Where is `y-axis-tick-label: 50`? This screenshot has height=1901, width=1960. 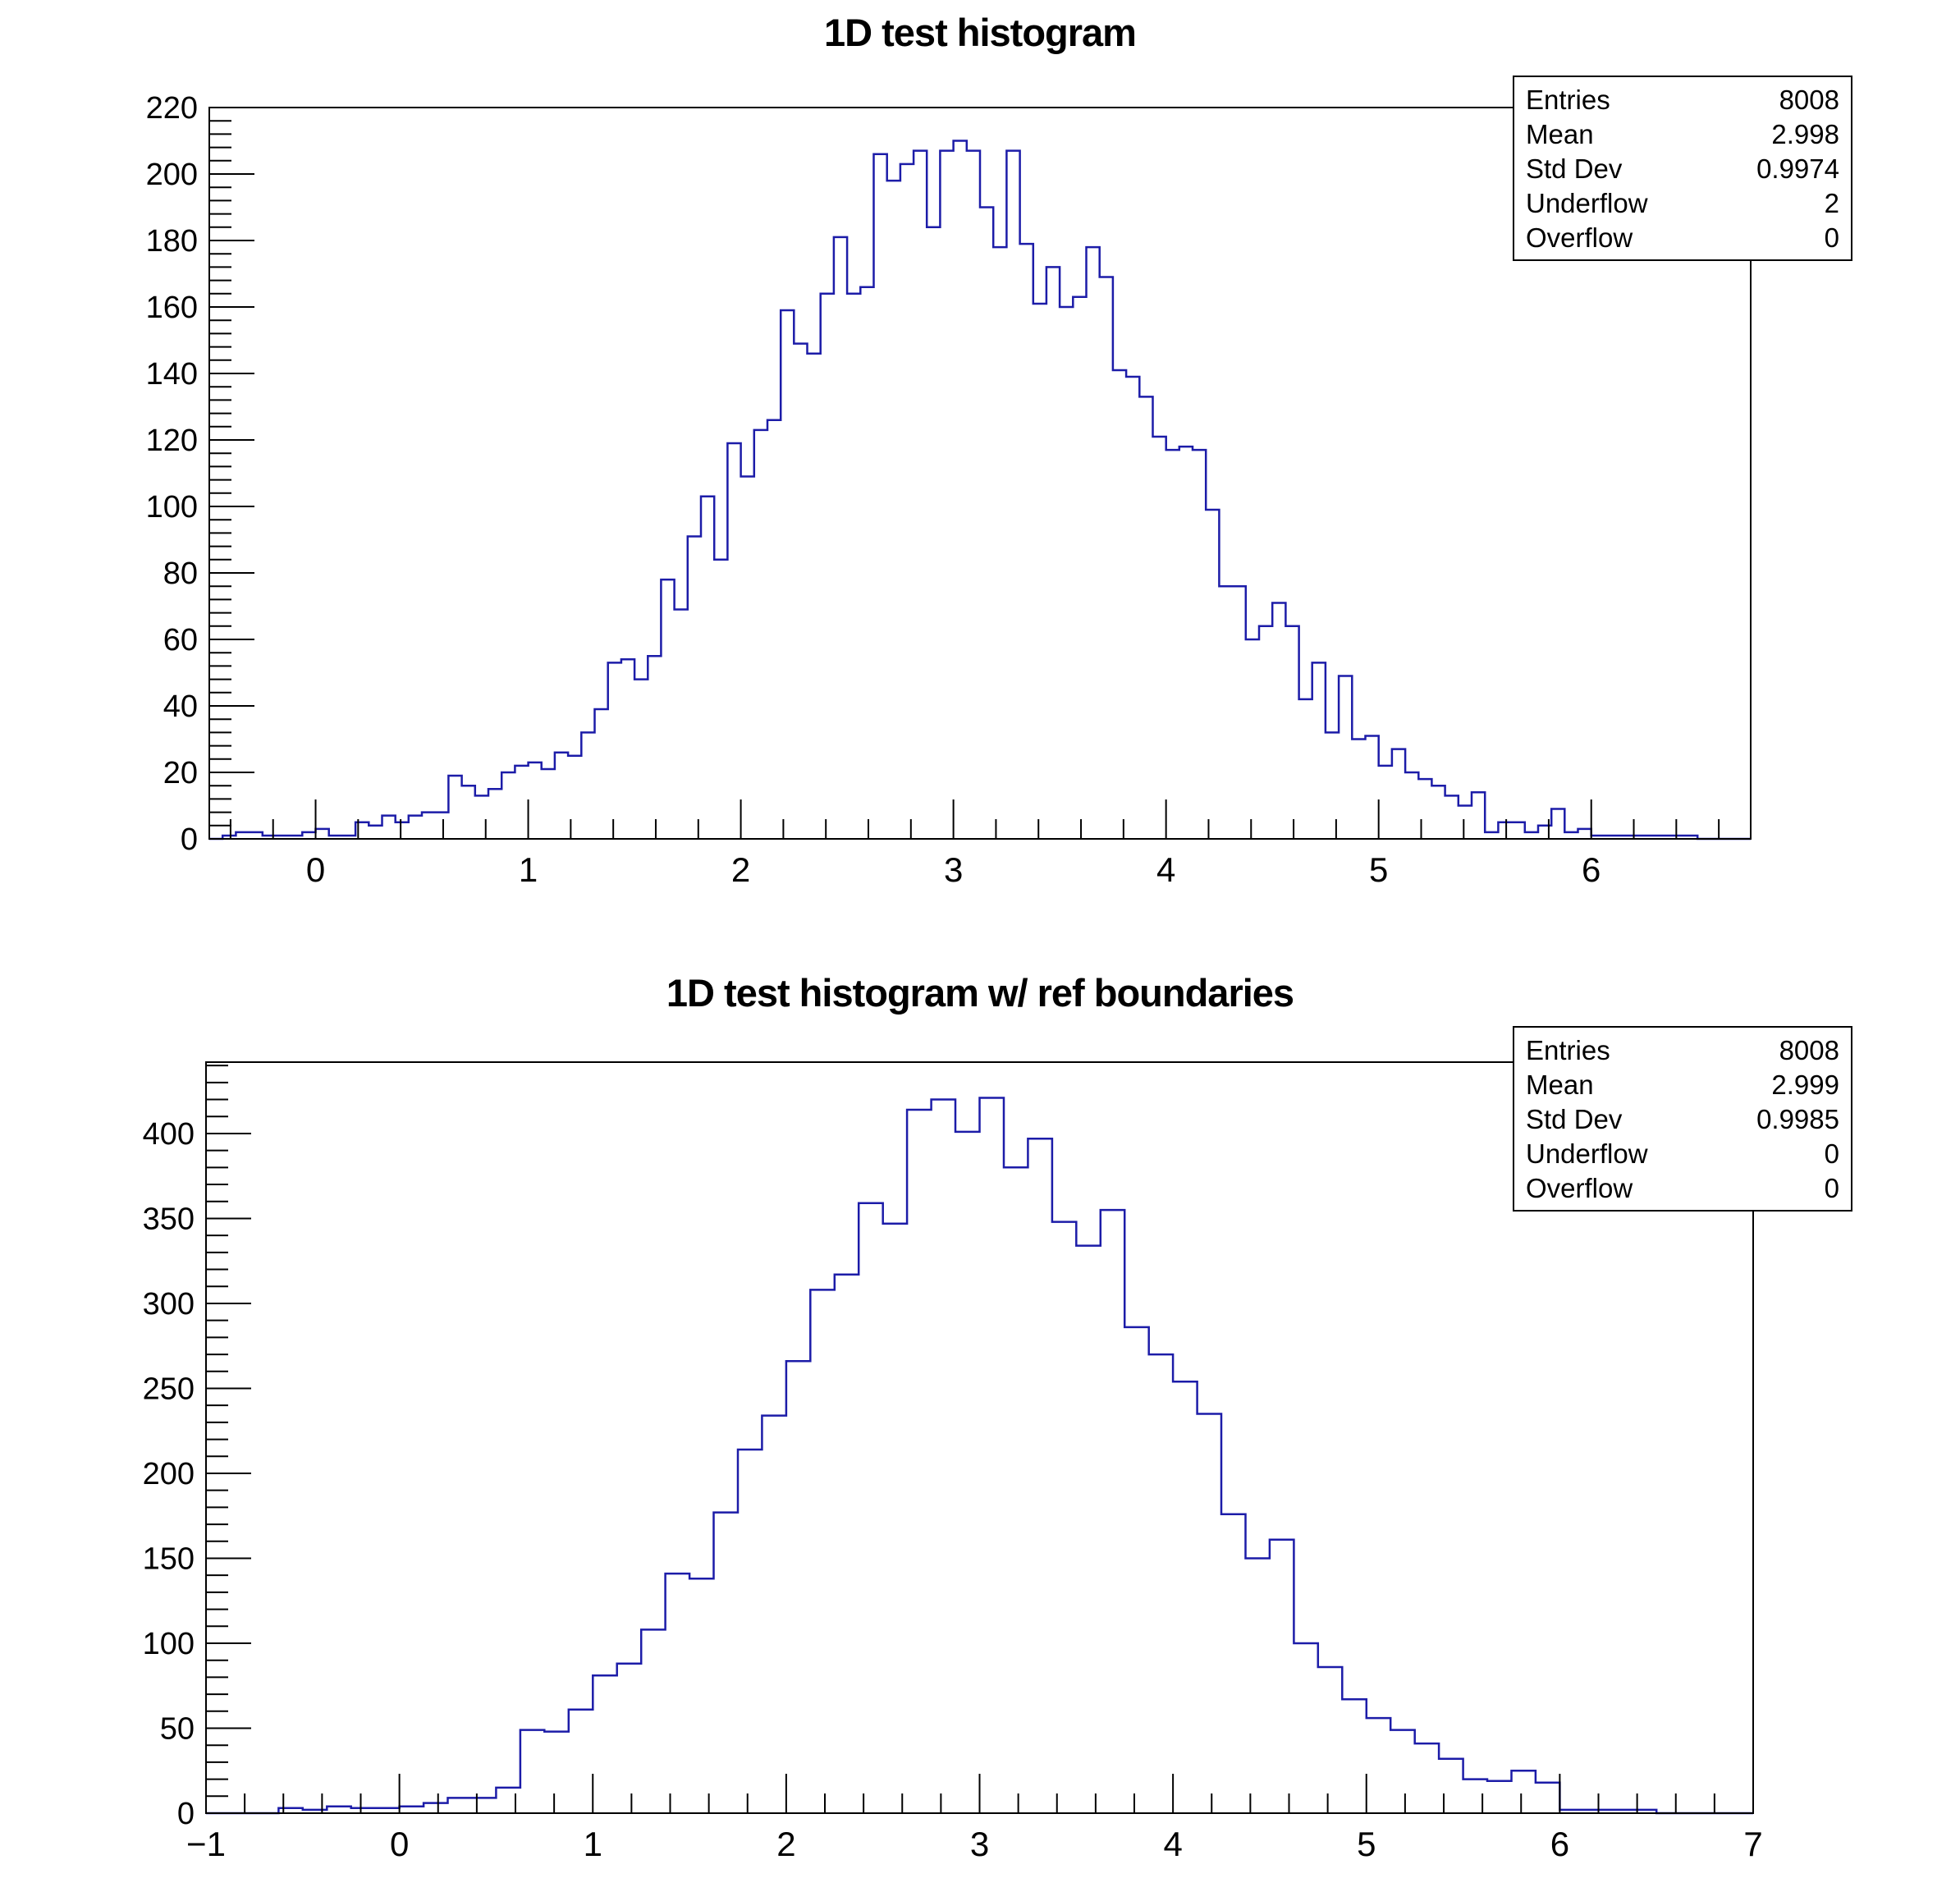 y-axis-tick-label: 50 is located at coordinates (177, 1728).